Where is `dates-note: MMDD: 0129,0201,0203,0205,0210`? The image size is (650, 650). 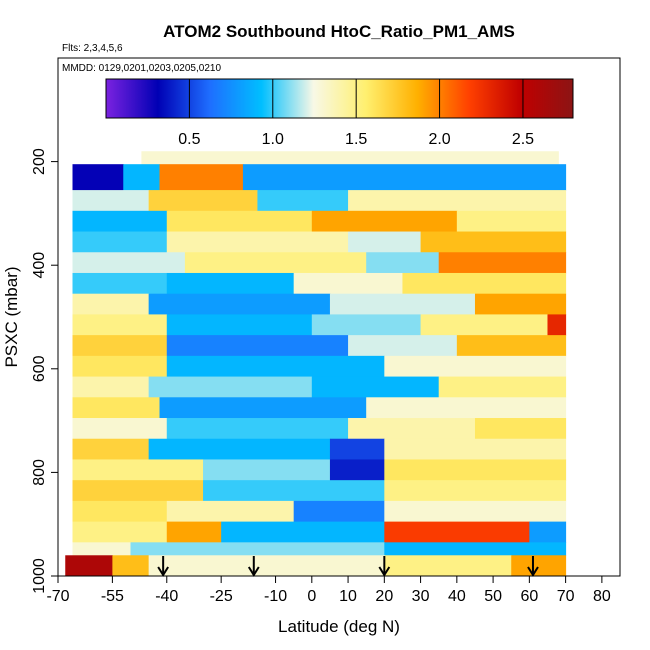 dates-note: MMDD: 0129,0201,0203,0205,0210 is located at coordinates (141, 68).